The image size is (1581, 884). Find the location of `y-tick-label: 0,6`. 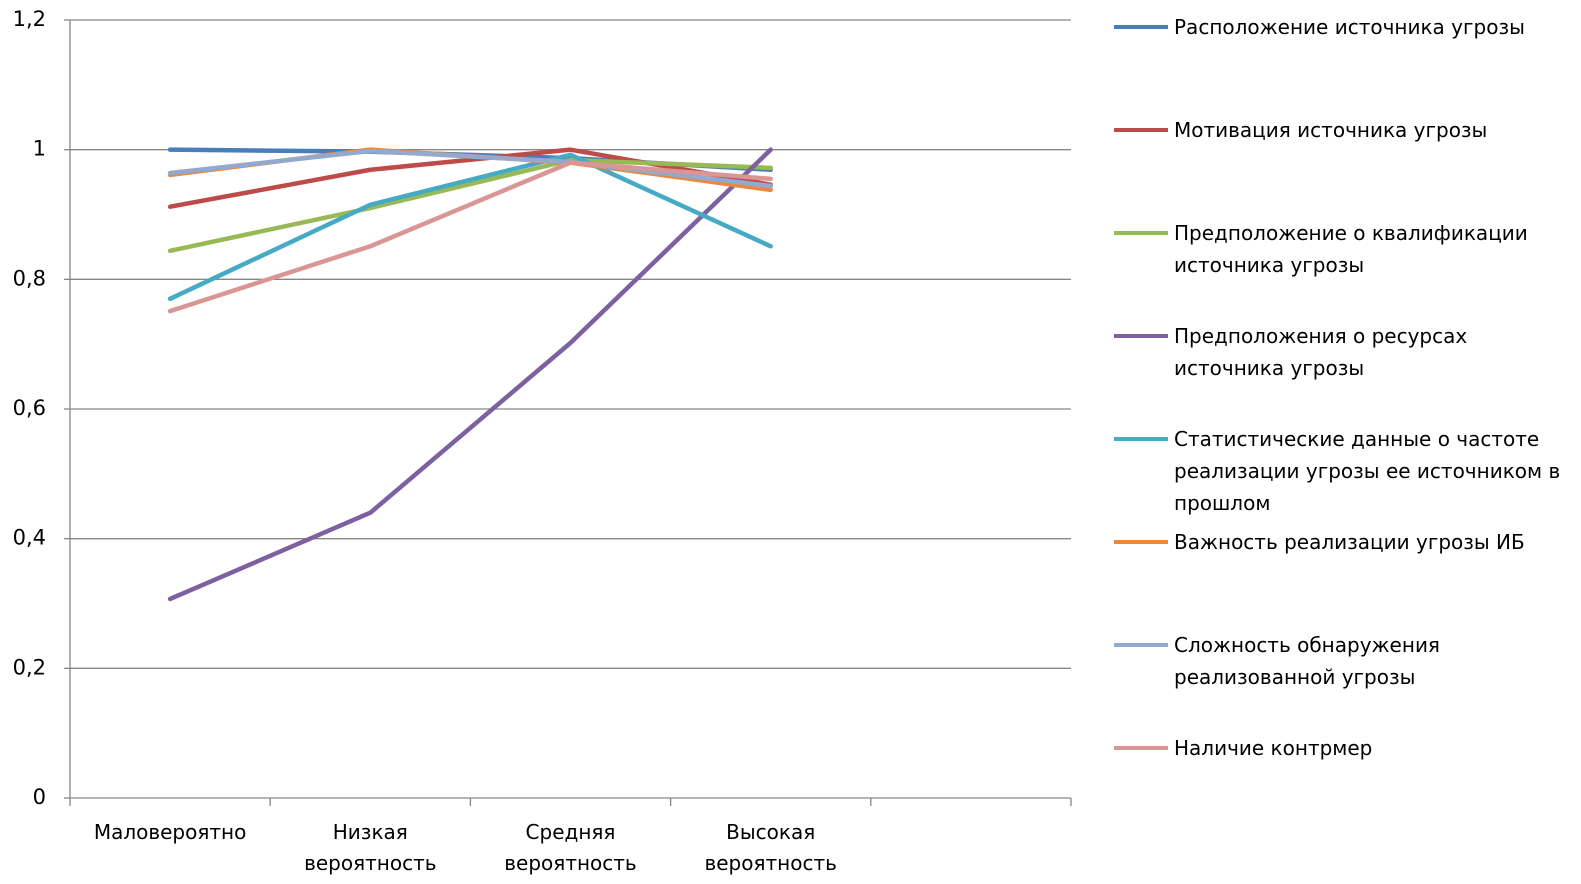

y-tick-label: 0,6 is located at coordinates (29, 408).